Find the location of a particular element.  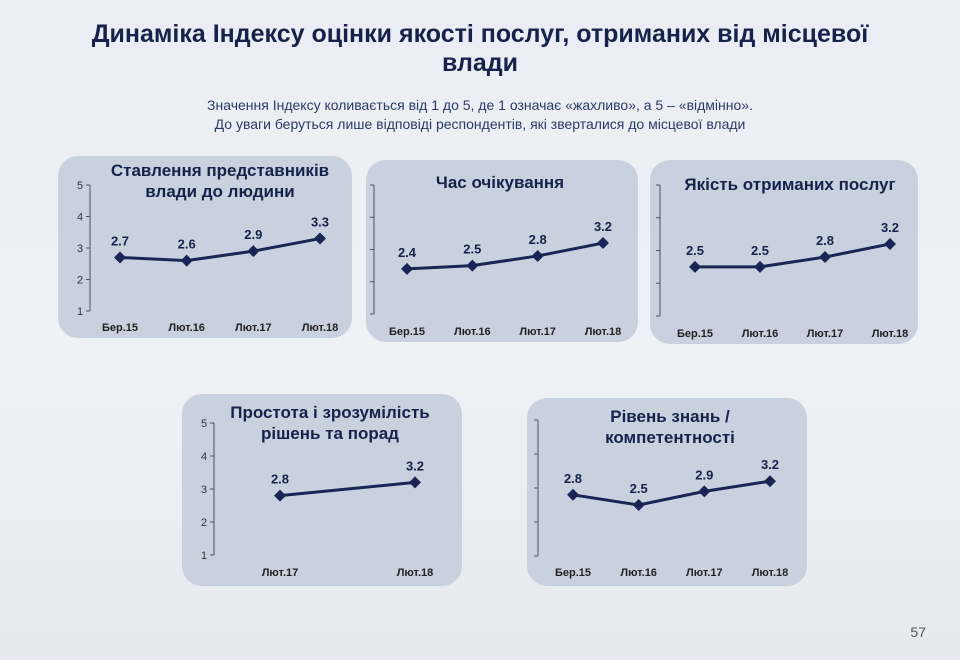

chart-title-waiting: Час очікування is located at coordinates (500, 182).